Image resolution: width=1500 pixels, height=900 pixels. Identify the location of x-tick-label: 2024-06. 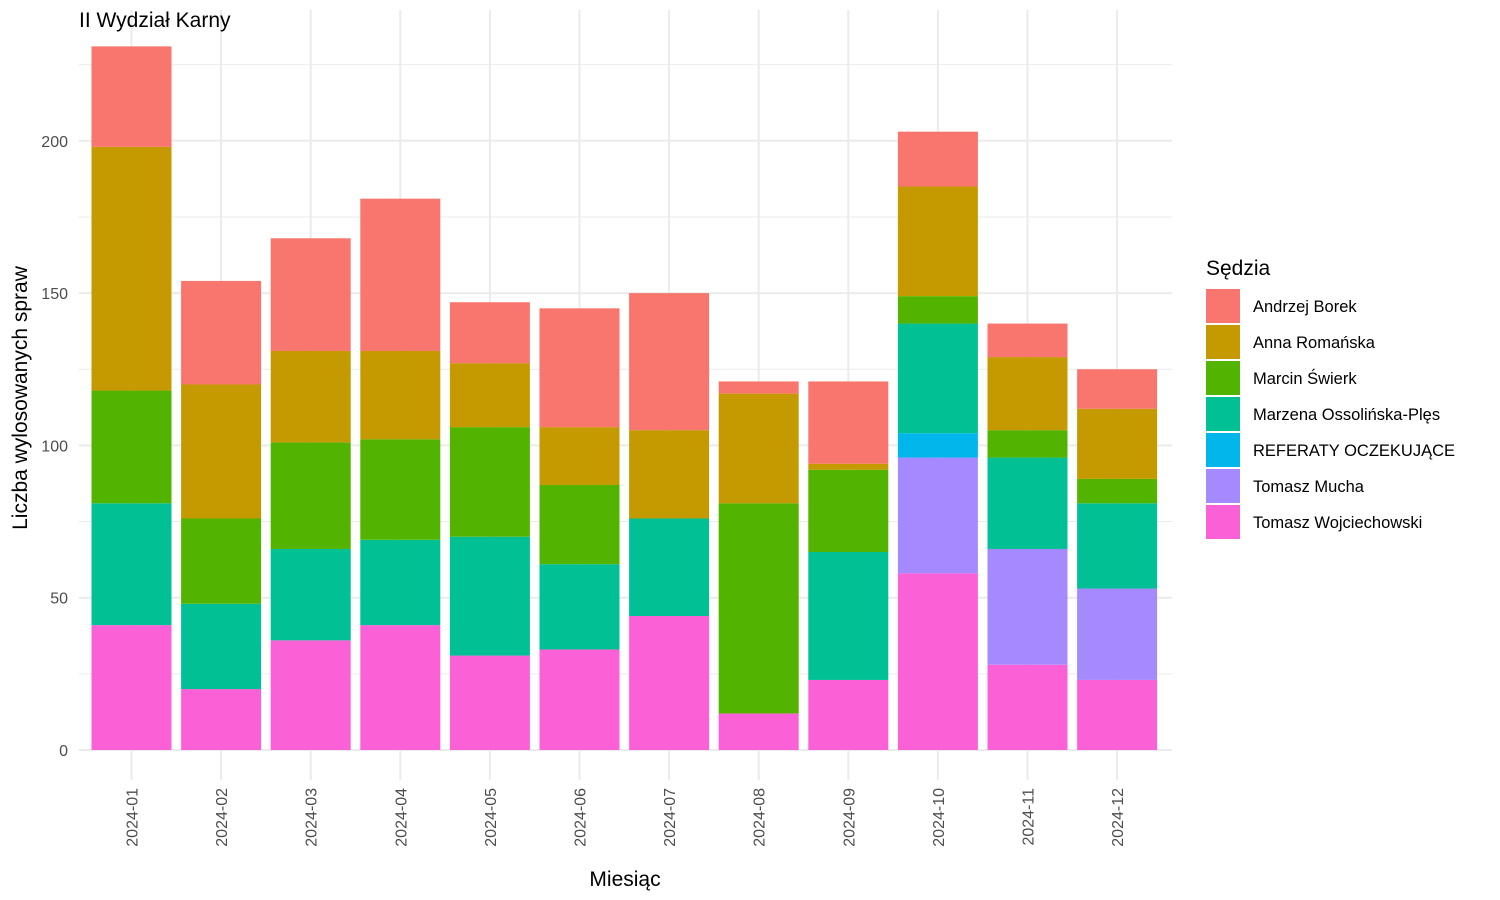
(581, 817).